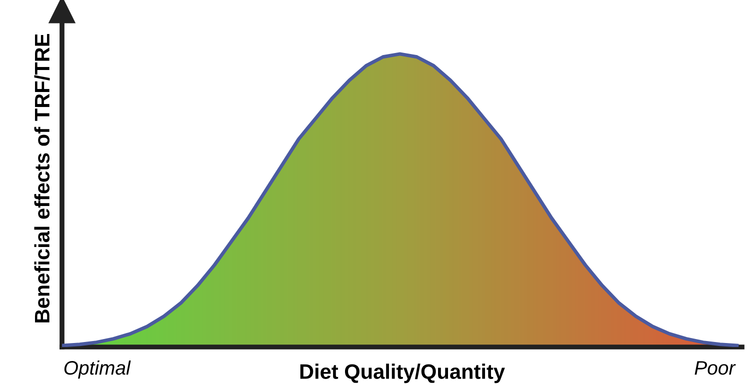 The image size is (752, 390). I want to click on y-axis-title: Beneficial effects of TRF/TRE, so click(42, 178).